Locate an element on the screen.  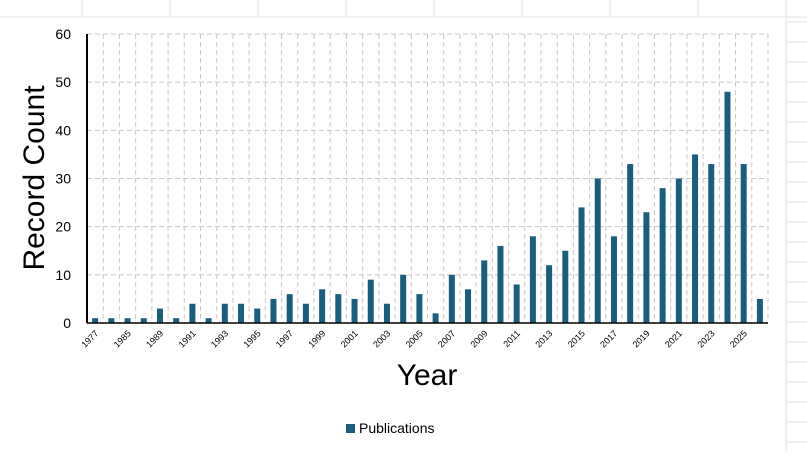
legend: Publications is located at coordinates (390, 428).